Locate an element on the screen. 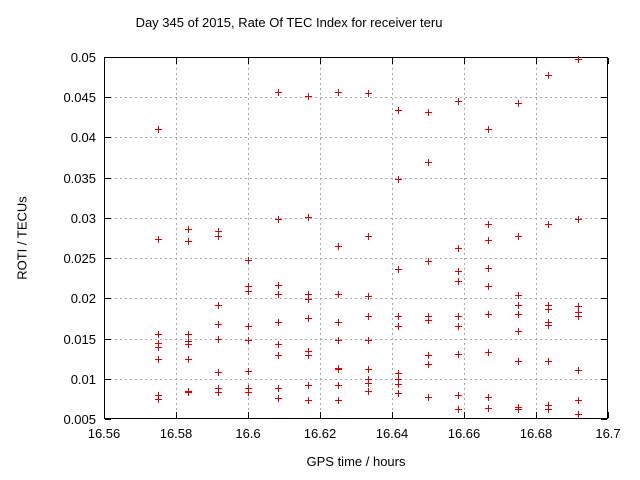 Image resolution: width=640 pixels, height=480 pixels. y-tick-label: 0.025 is located at coordinates (79, 259).